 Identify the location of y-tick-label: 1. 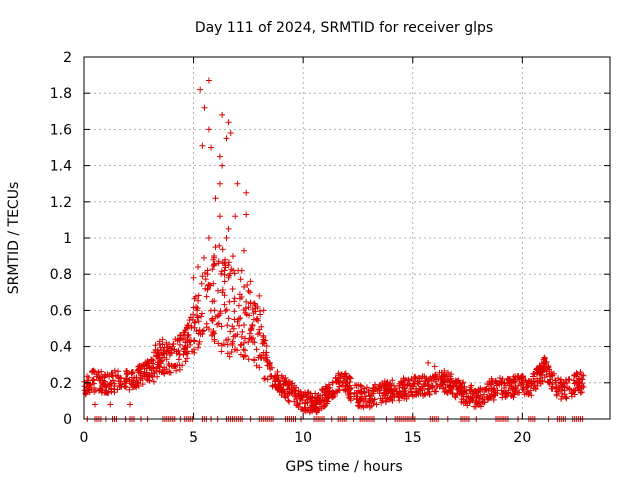
(67, 239).